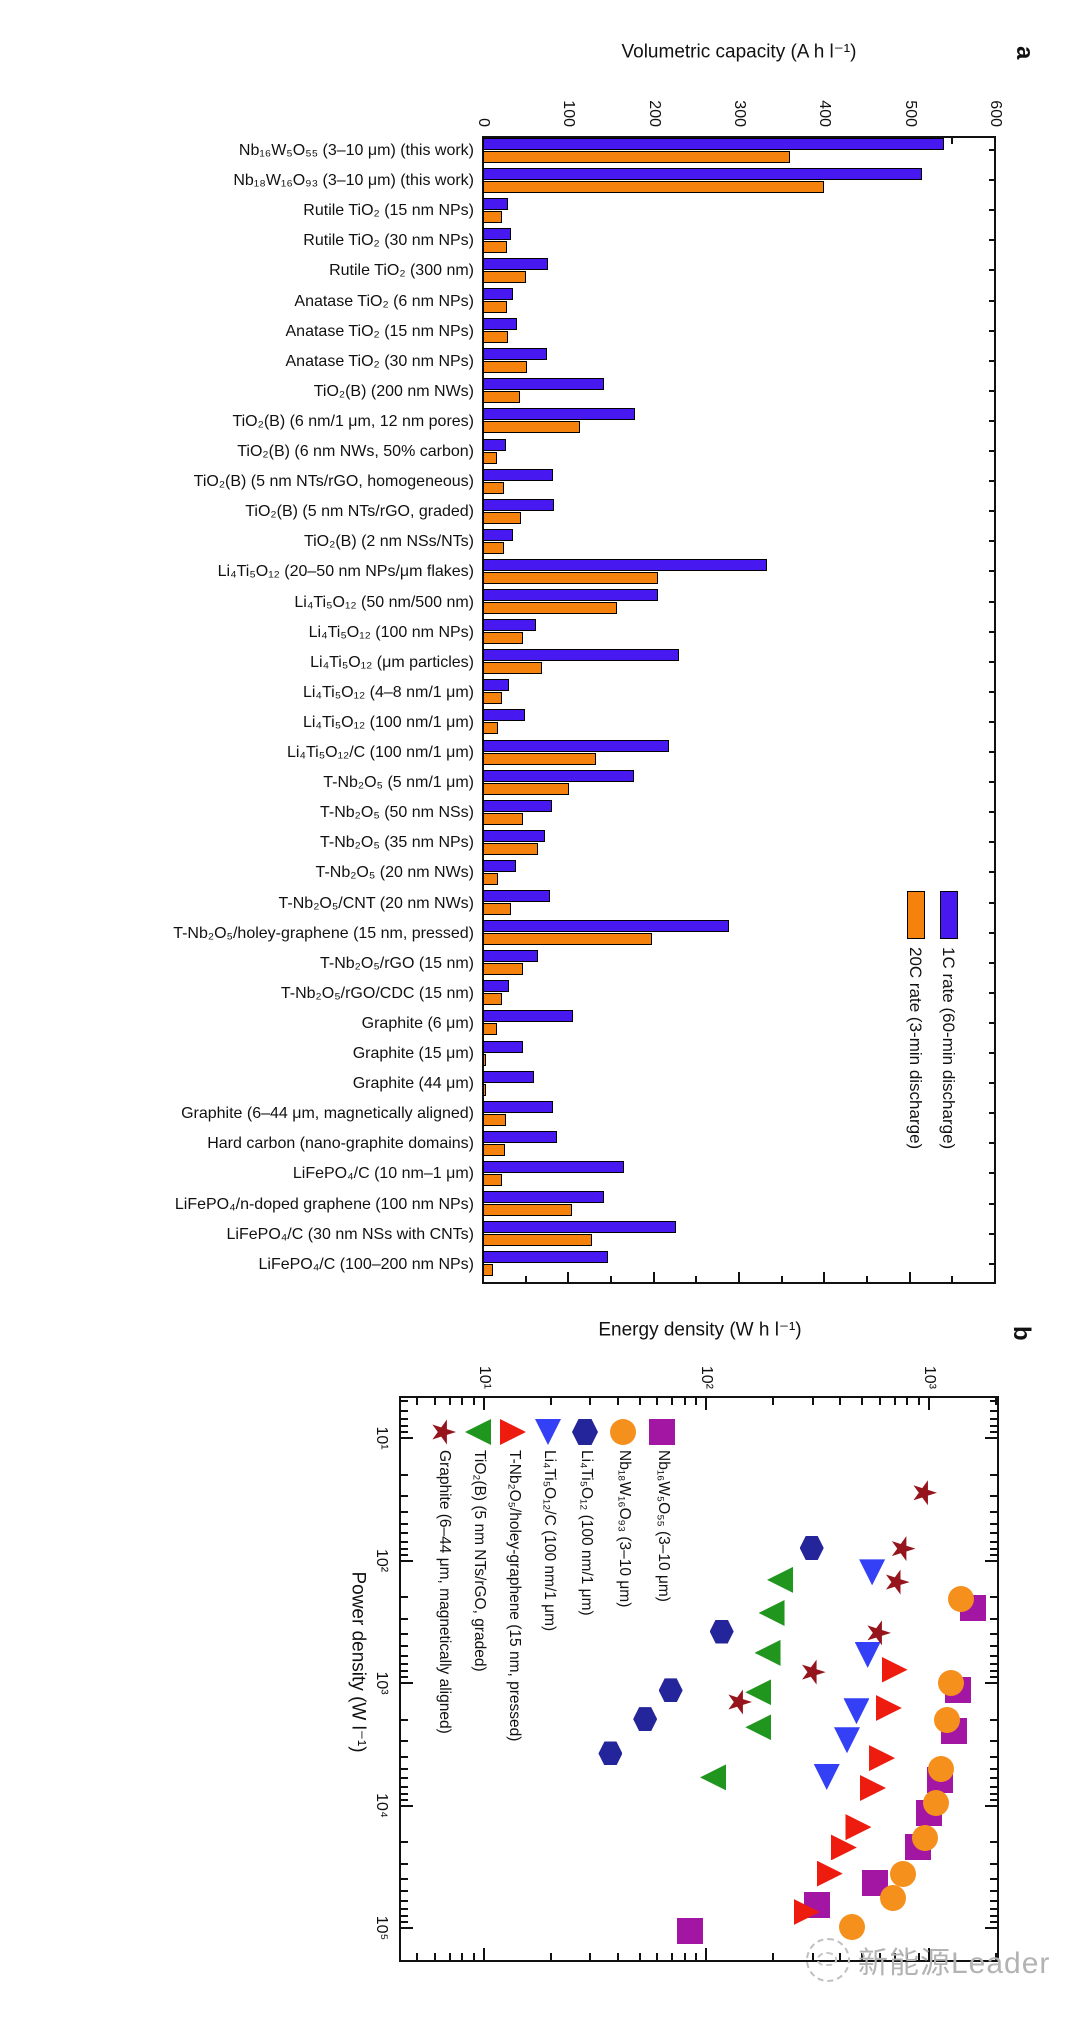 This screenshot has width=1080, height=2022. What do you see at coordinates (915, 1048) in the screenshot?
I see `legend-label-20c: 20C rate (3-min discharge)` at bounding box center [915, 1048].